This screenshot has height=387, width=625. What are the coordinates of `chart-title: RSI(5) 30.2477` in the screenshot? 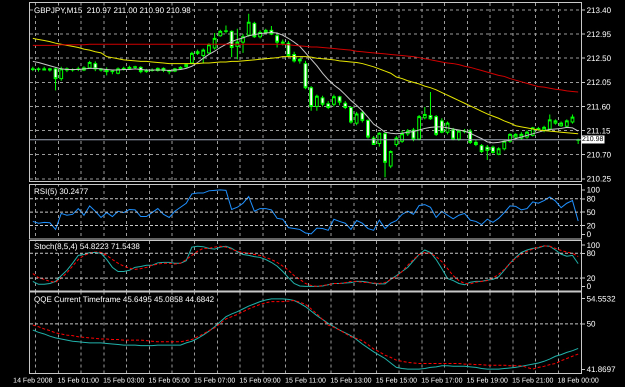 It's located at (61, 191).